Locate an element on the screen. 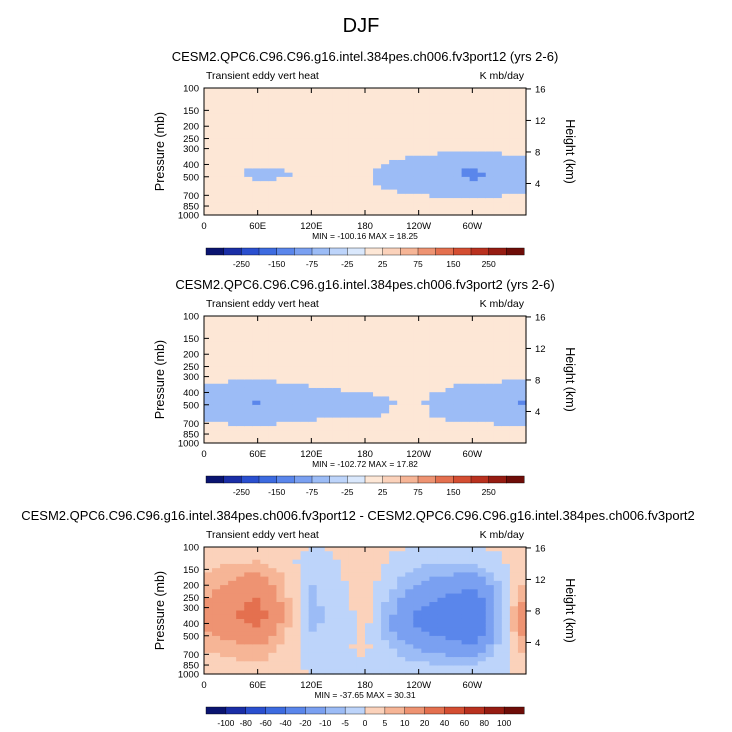  x-tick-label: 180 is located at coordinates (365, 685).